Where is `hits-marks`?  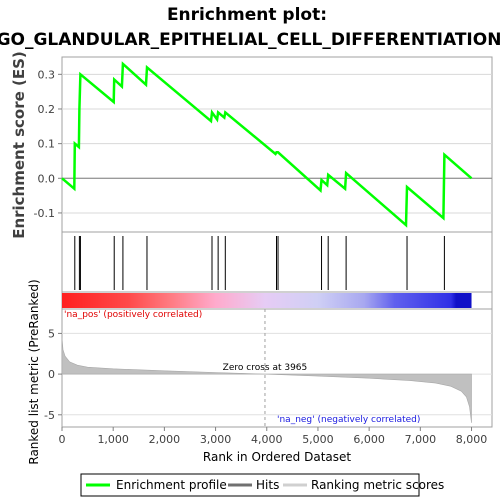
hits-marks is located at coordinates (259, 263).